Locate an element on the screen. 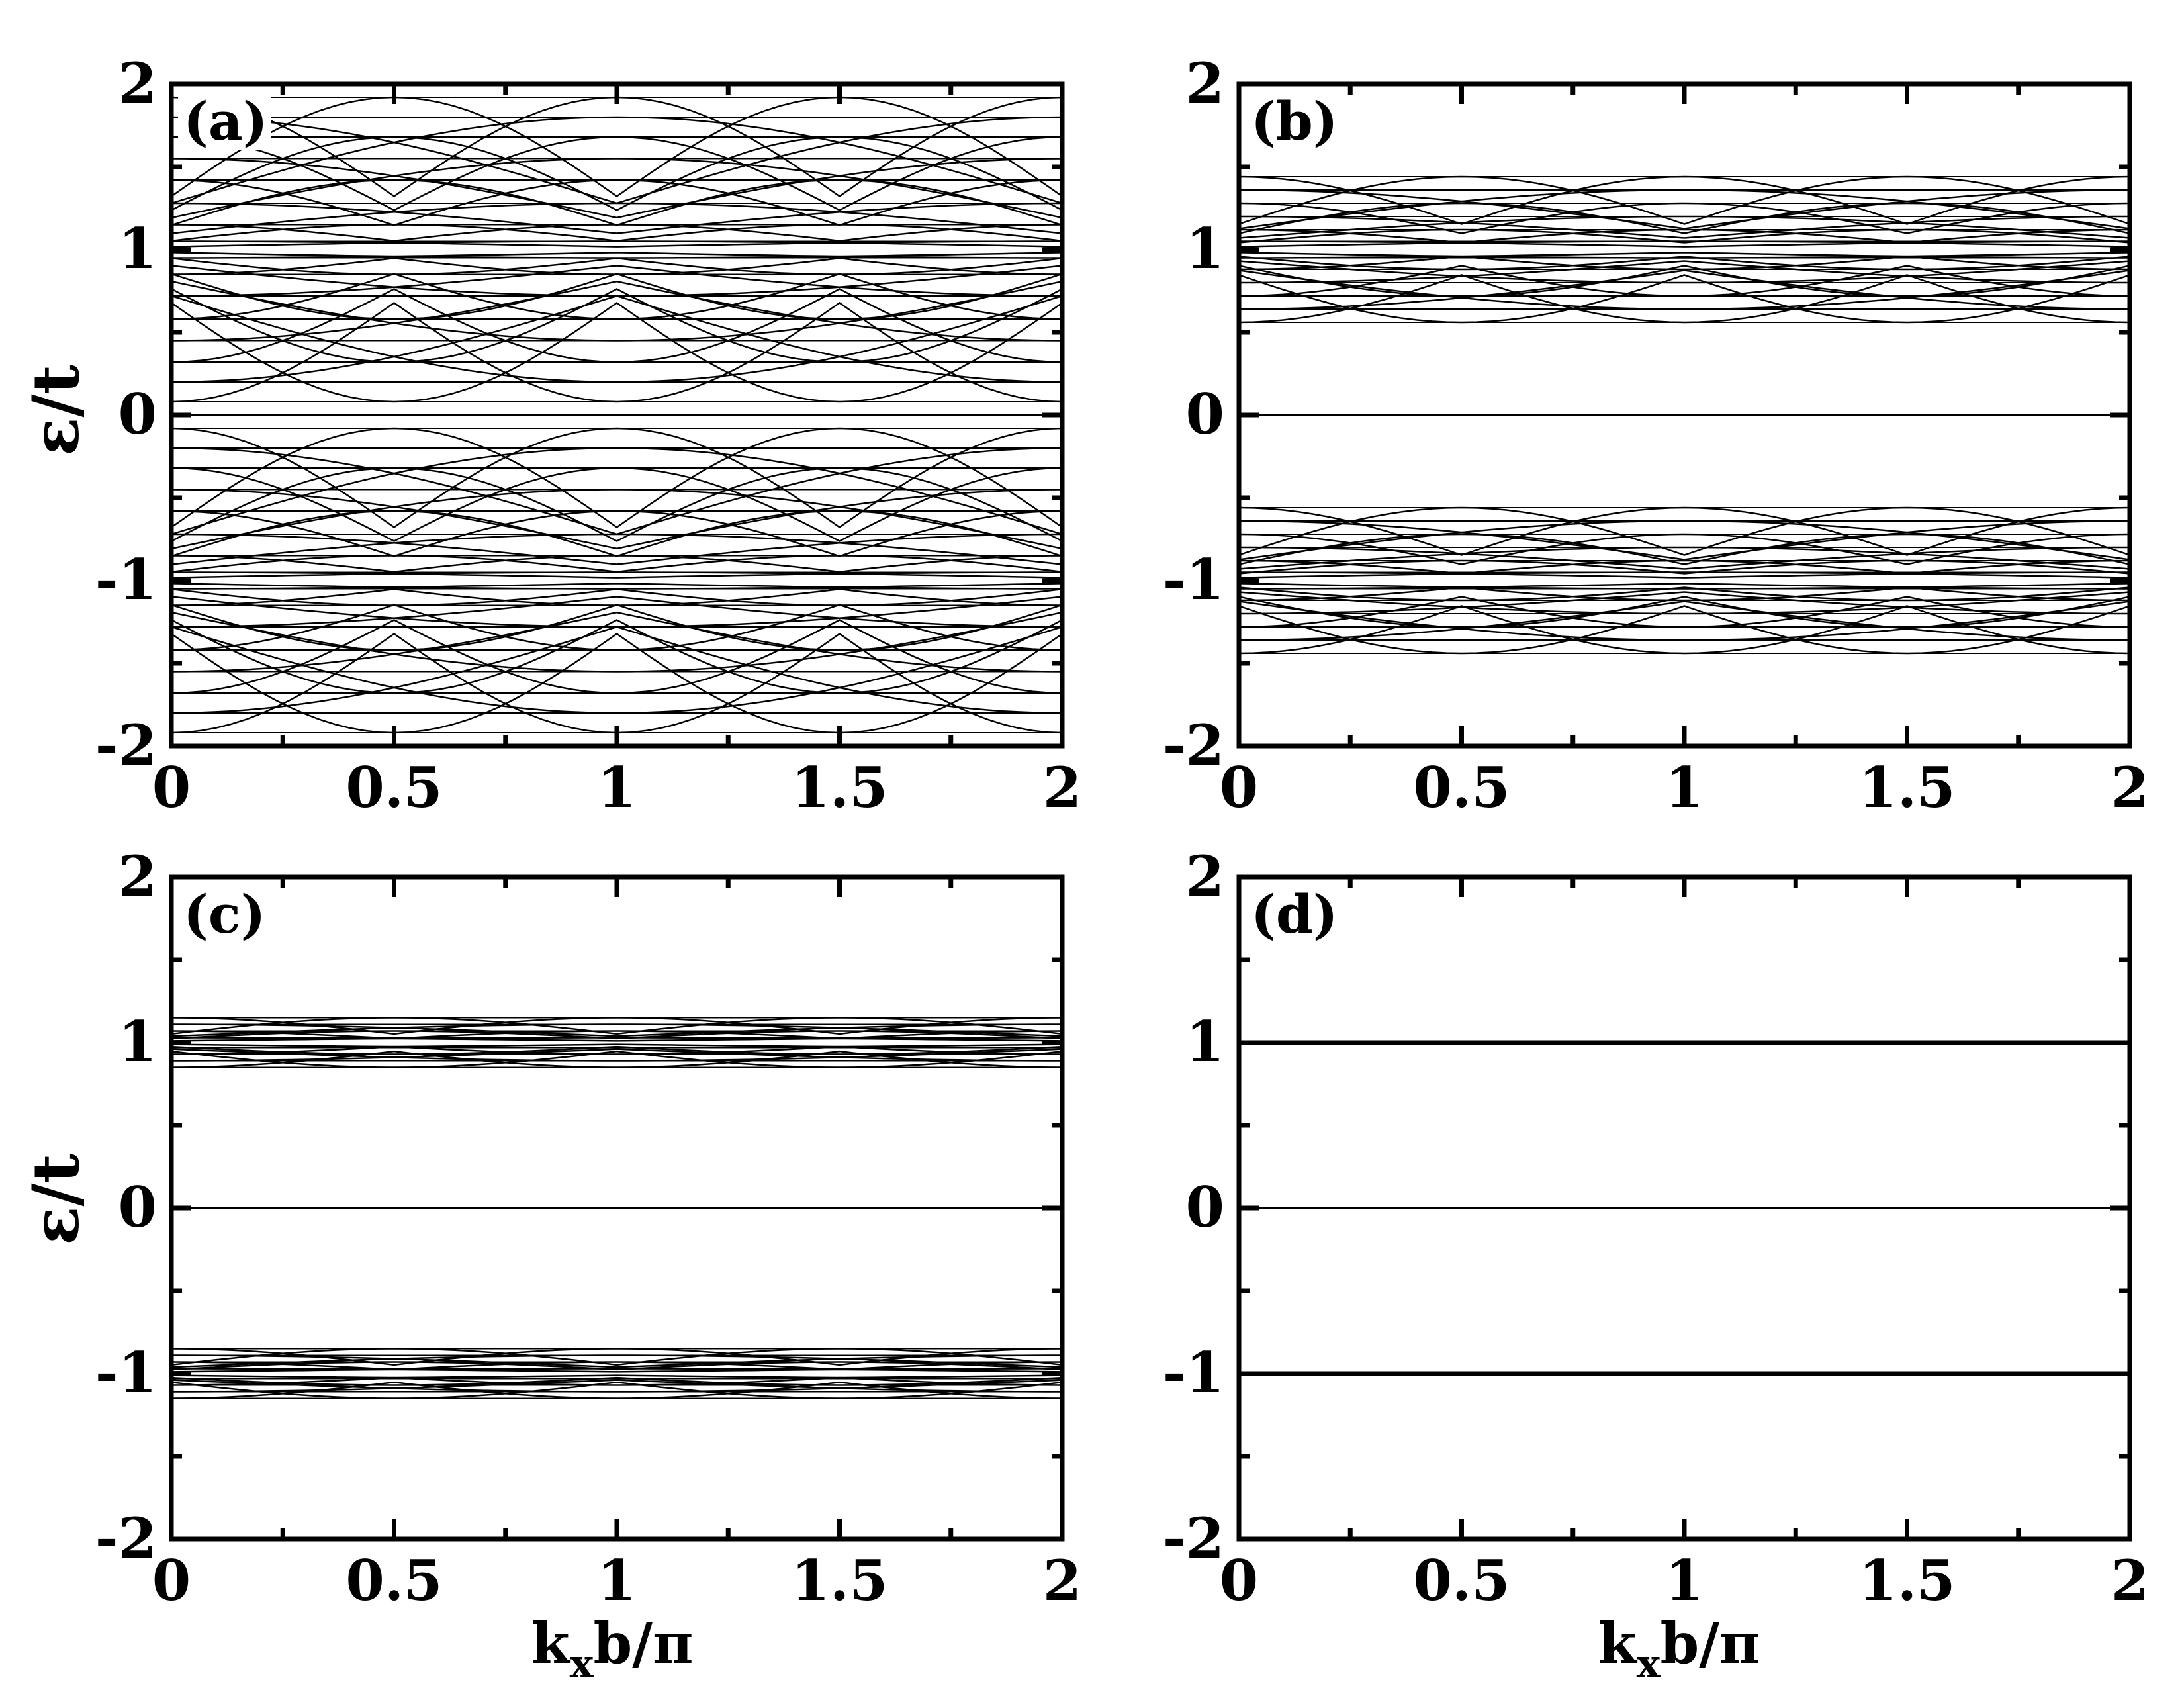 This screenshot has width=2184, height=1688. xlabel-right-sub: x is located at coordinates (1649, 1664).